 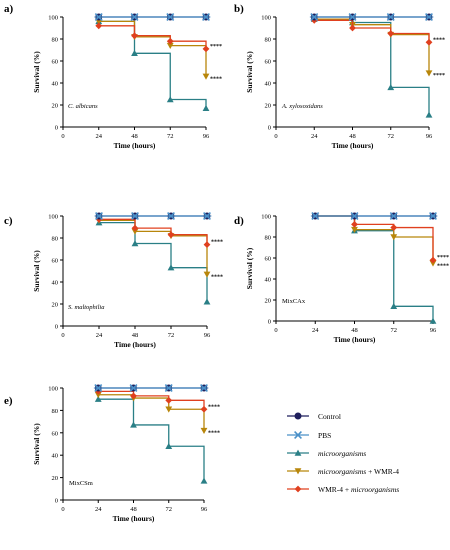 What do you see at coordinates (239, 9) in the screenshot?
I see `panel-label: b)` at bounding box center [239, 9].